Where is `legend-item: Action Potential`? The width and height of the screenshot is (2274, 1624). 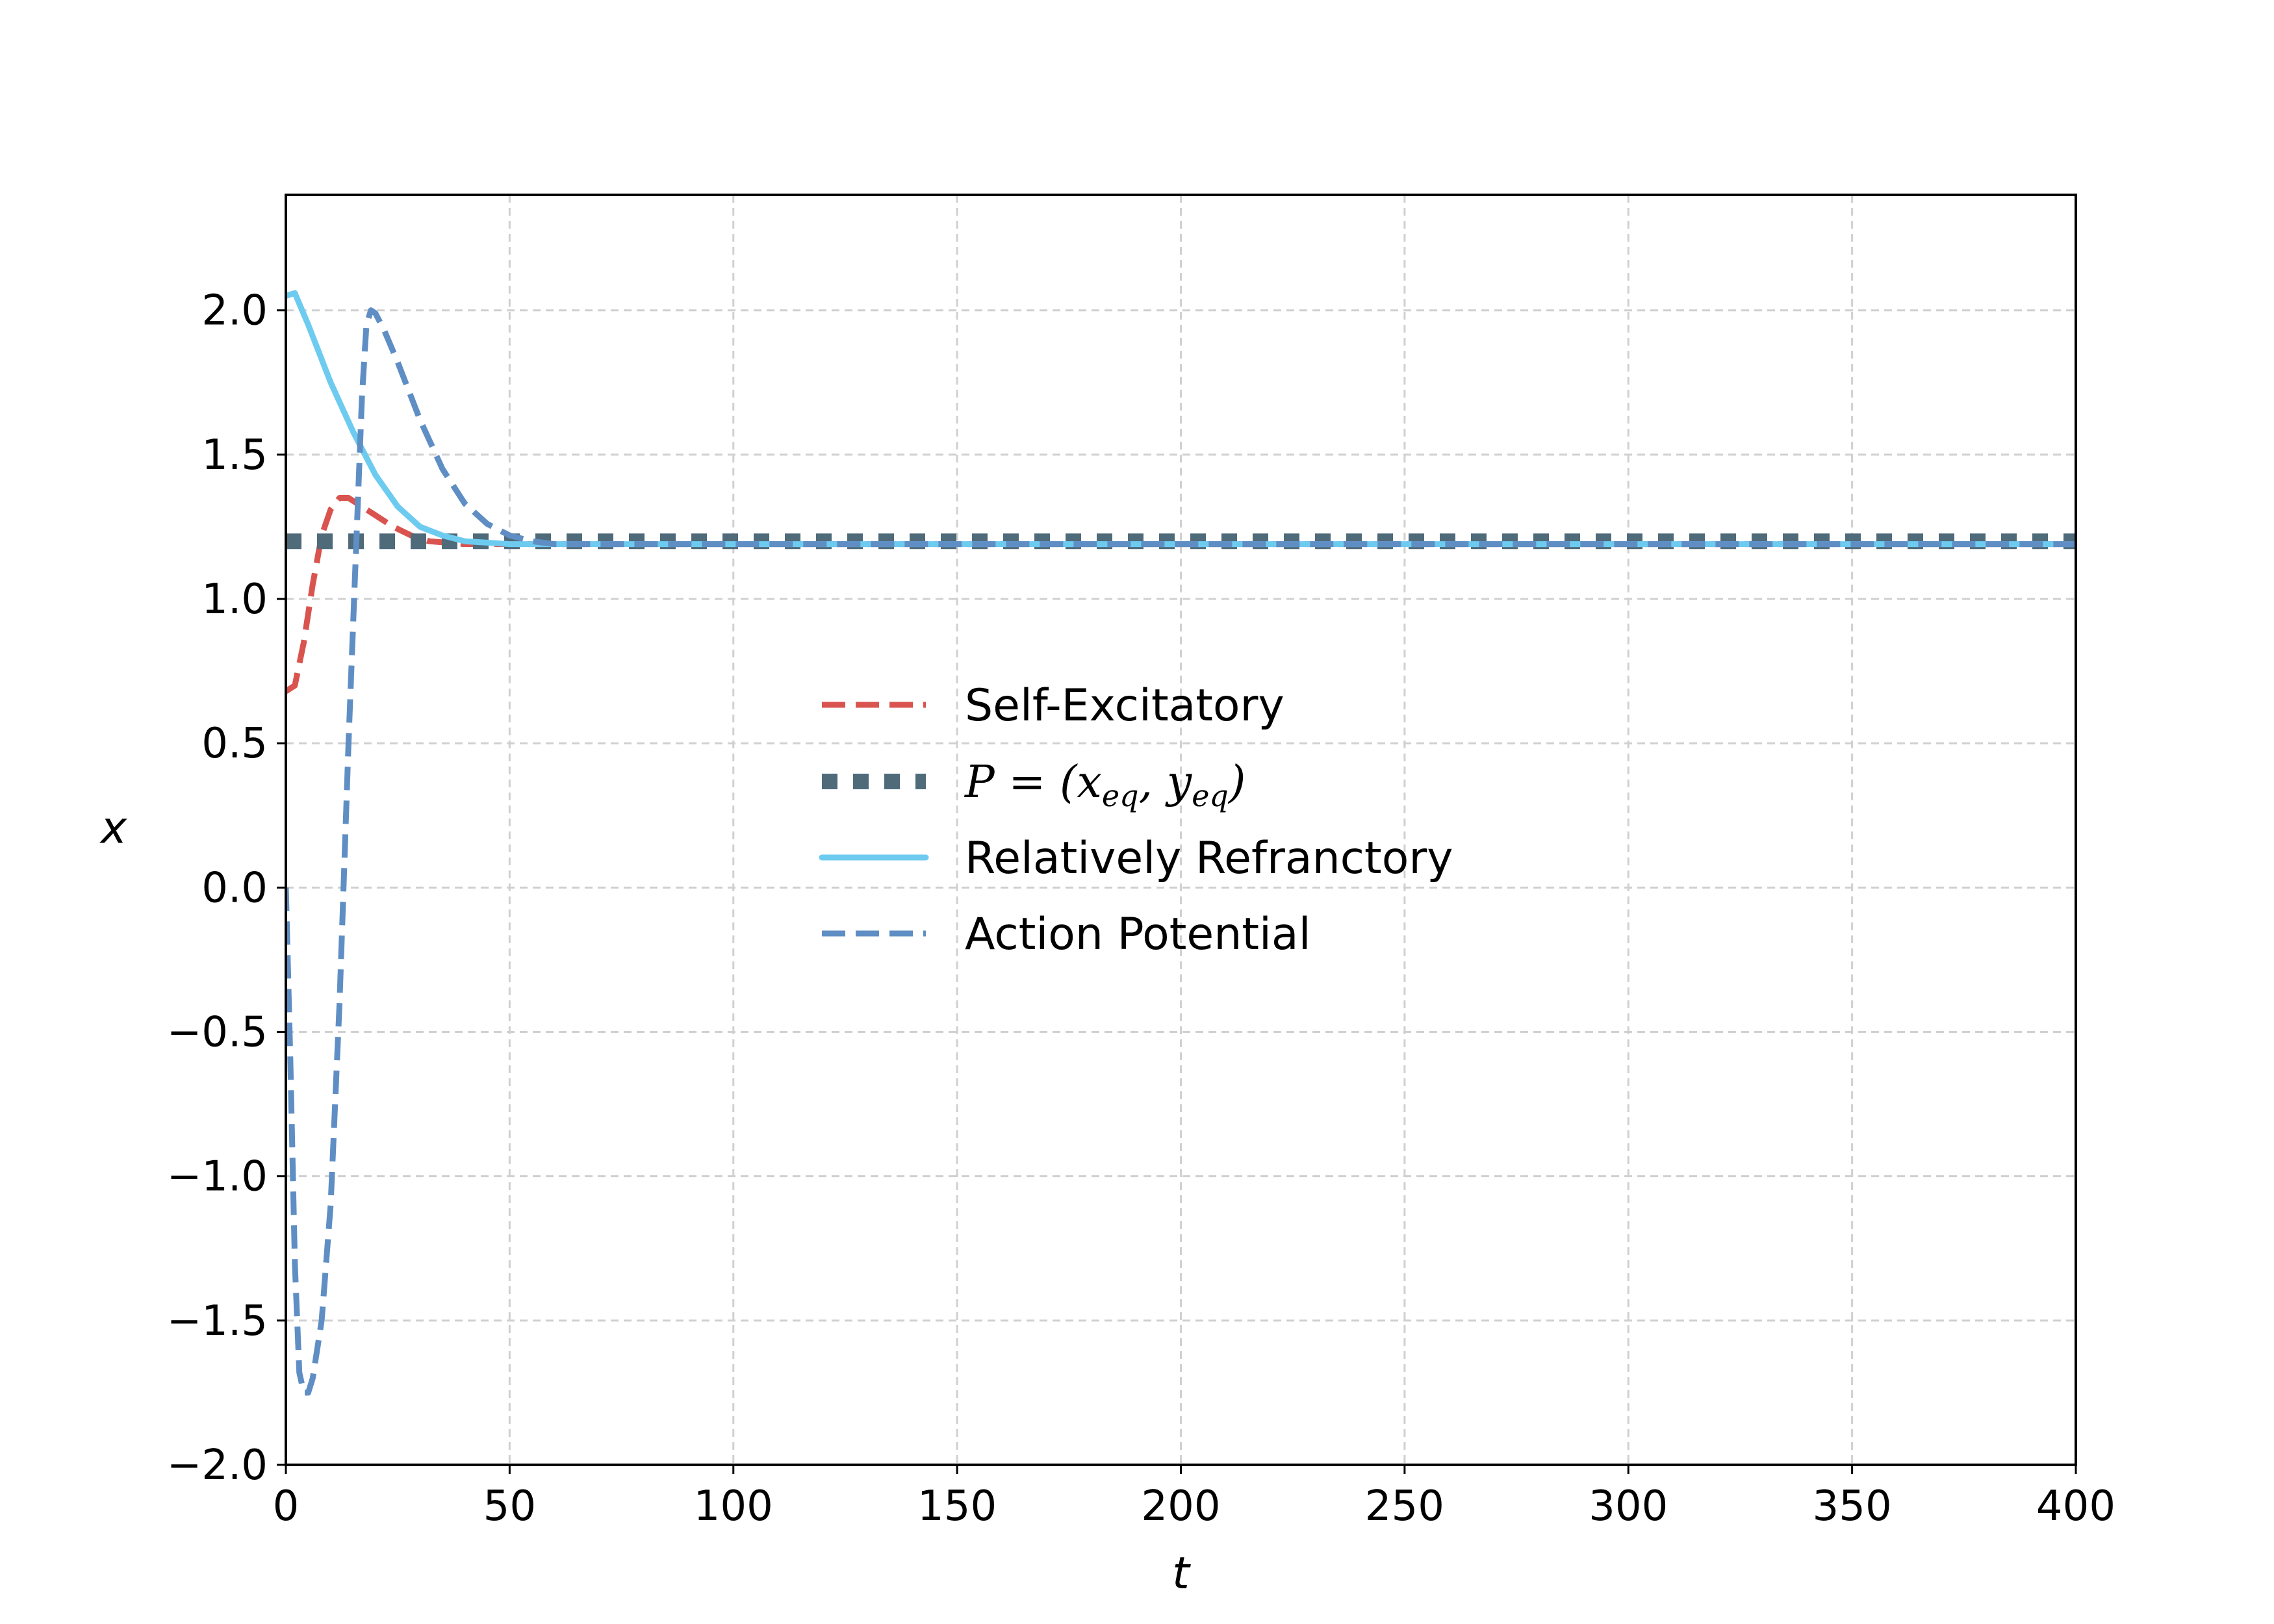 legend-item: Action Potential is located at coordinates (1066, 934).